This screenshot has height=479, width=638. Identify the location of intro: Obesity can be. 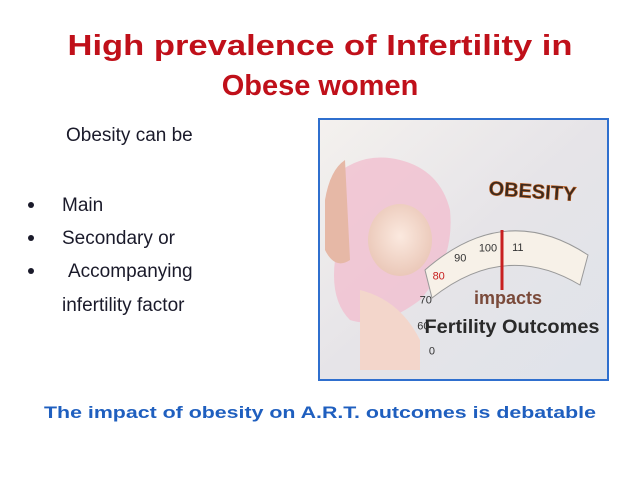
(129, 135).